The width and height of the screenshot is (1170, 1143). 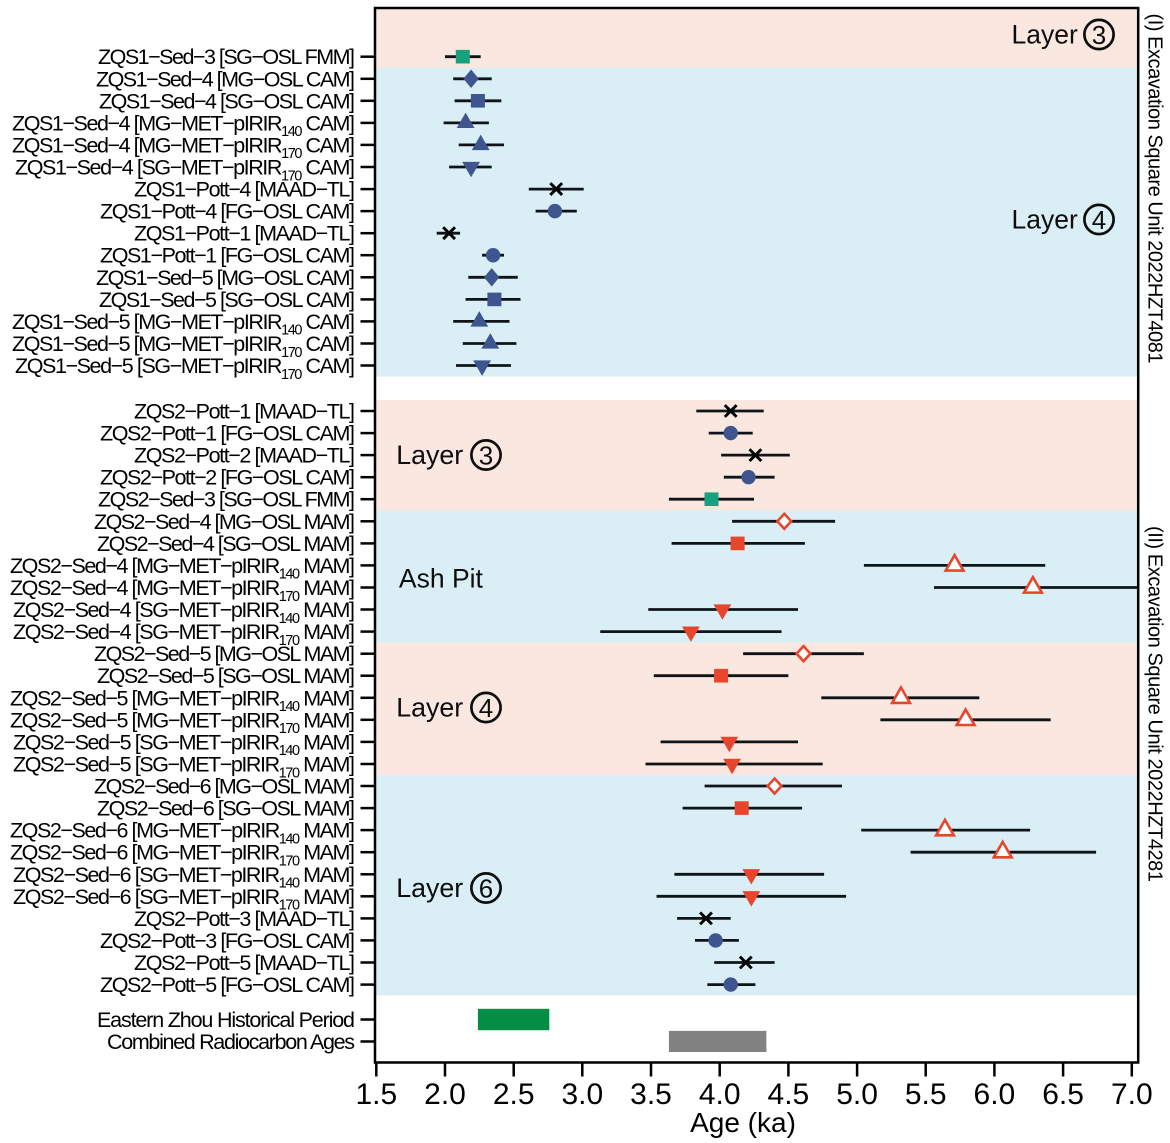 What do you see at coordinates (227, 101) in the screenshot?
I see `svg-text: ZQS1−Sed−4 [SG−OSL CAM]` at bounding box center [227, 101].